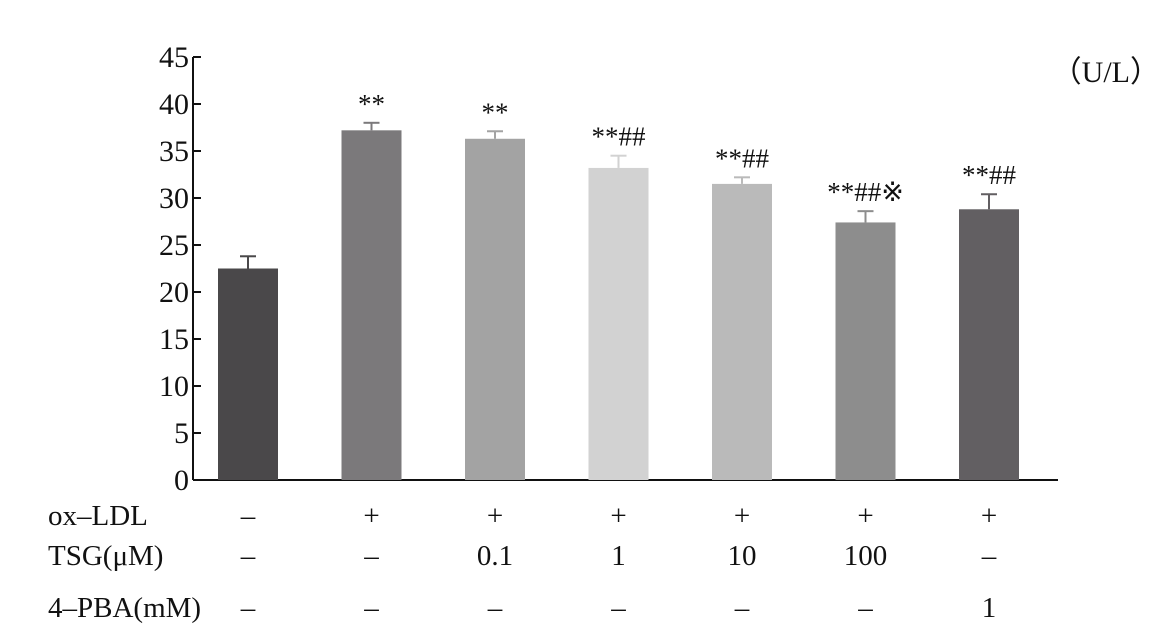 The image size is (1176, 637). Describe the element at coordinates (174, 292) in the screenshot. I see `y-tick-label: 20` at that location.